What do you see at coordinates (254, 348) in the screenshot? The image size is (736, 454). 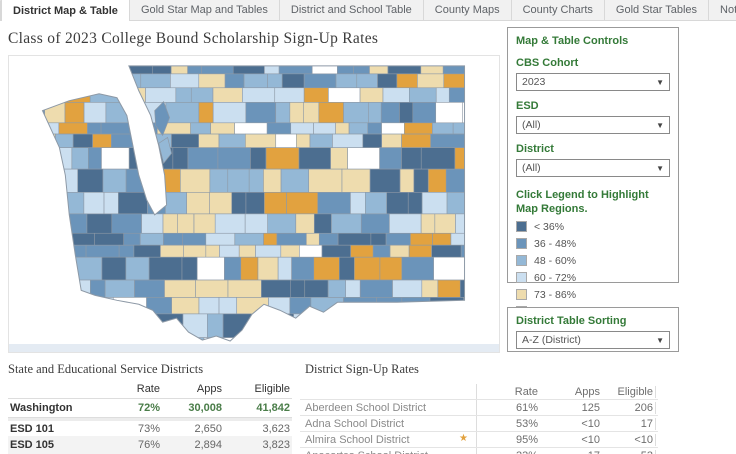 I see `map-bottom-scroll-area` at bounding box center [254, 348].